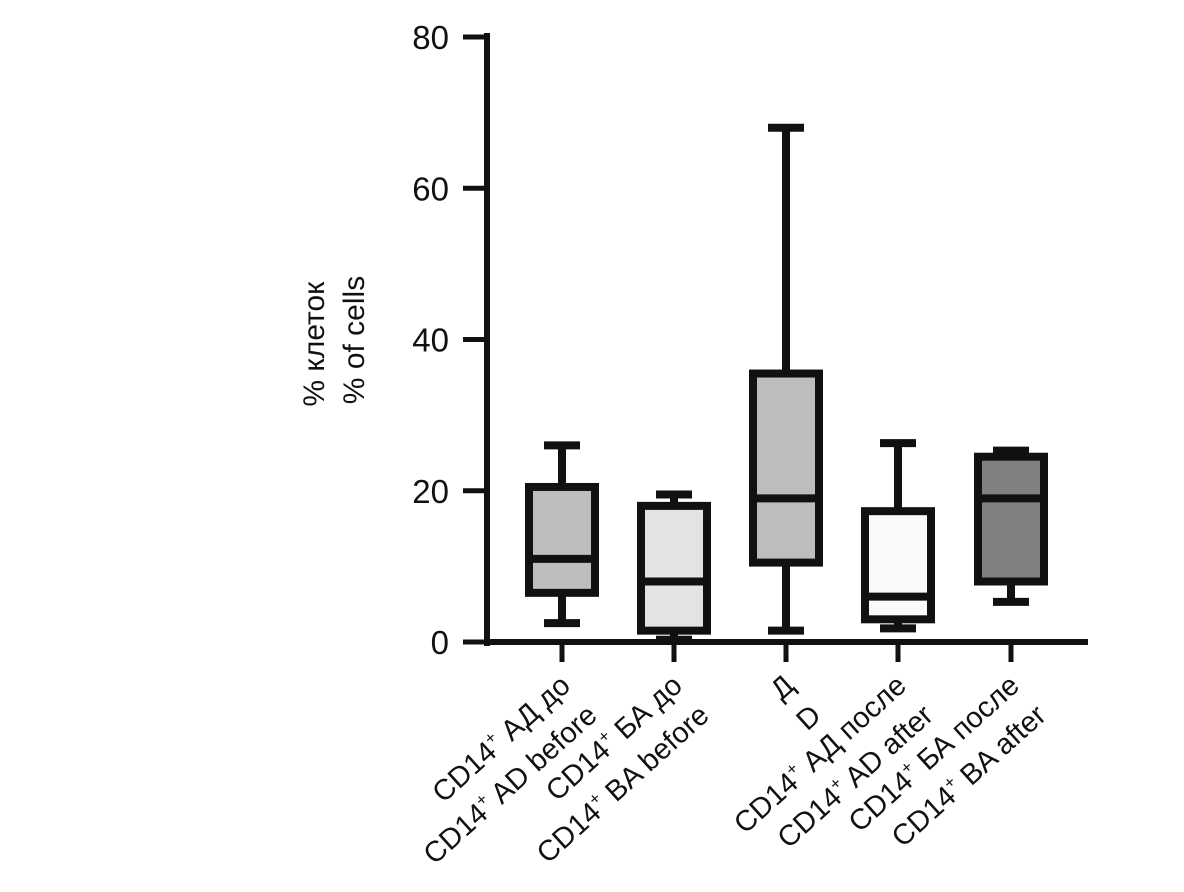 The image size is (1184, 892). I want to click on y-axis-label-line-2: % of cells, so click(354, 340).